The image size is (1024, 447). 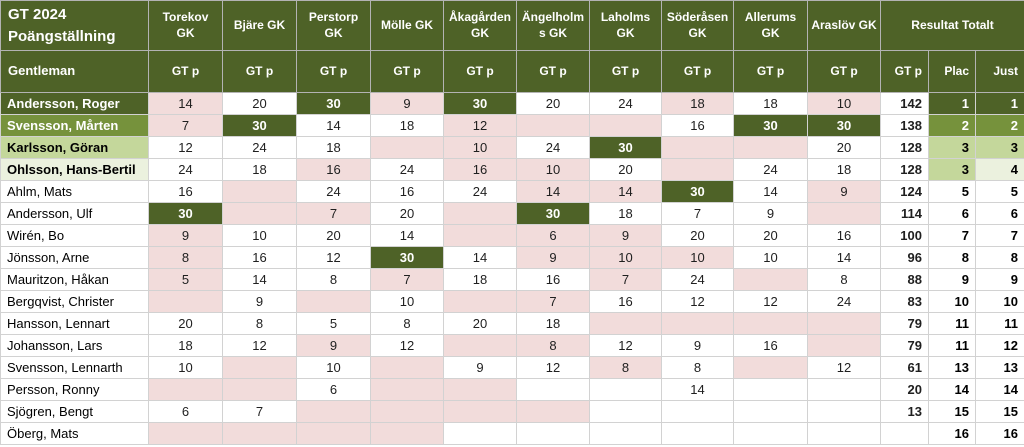 What do you see at coordinates (74, 147) in the screenshot?
I see `player-name-cell: Karlsson, Göran` at bounding box center [74, 147].